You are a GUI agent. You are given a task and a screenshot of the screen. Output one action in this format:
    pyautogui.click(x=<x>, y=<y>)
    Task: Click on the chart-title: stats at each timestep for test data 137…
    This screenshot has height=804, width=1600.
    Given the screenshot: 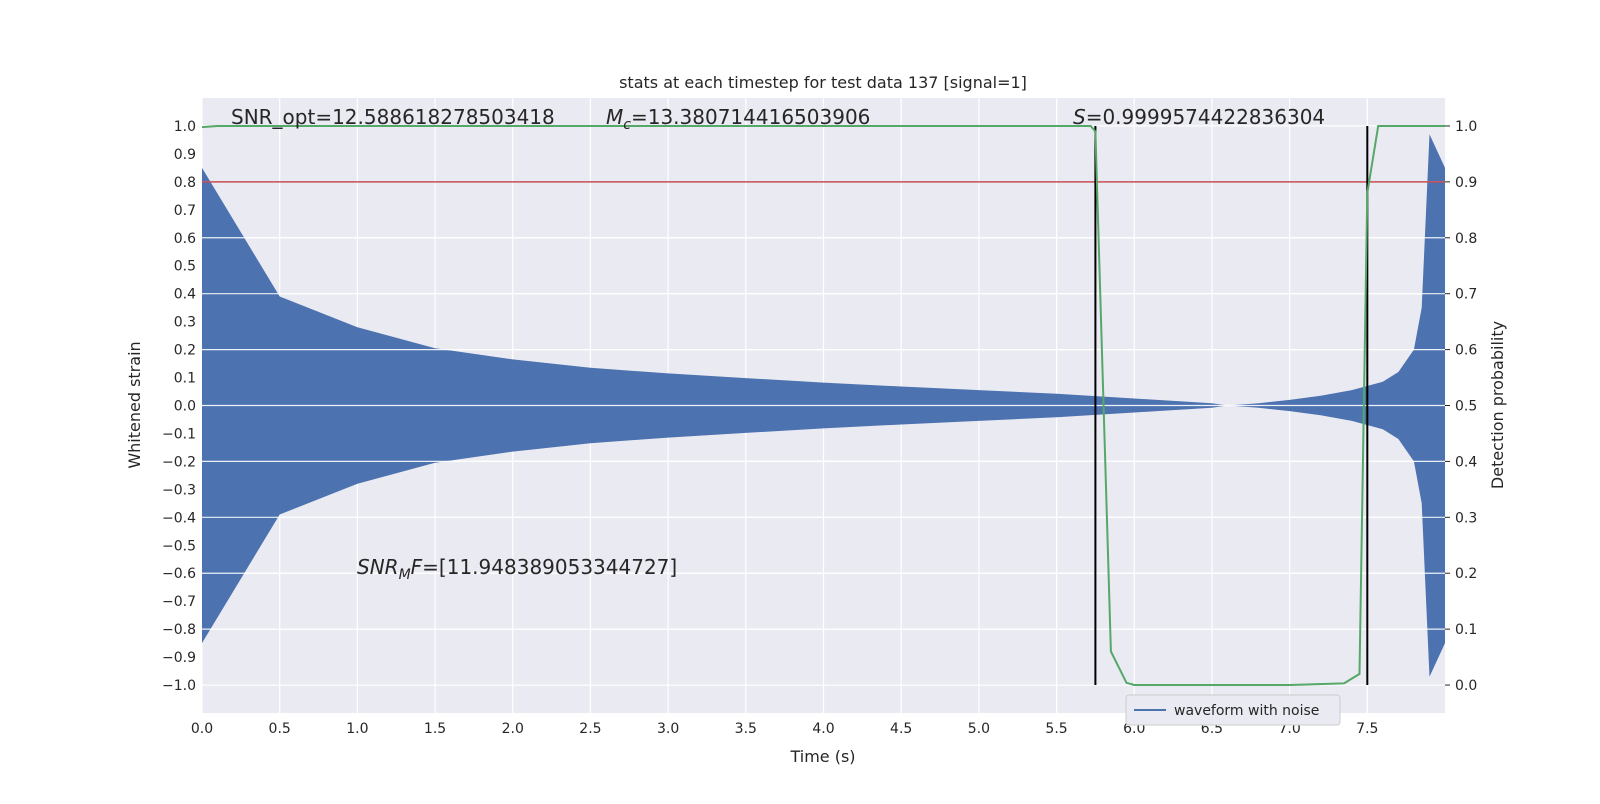 What is the action you would take?
    pyautogui.click(x=823, y=82)
    